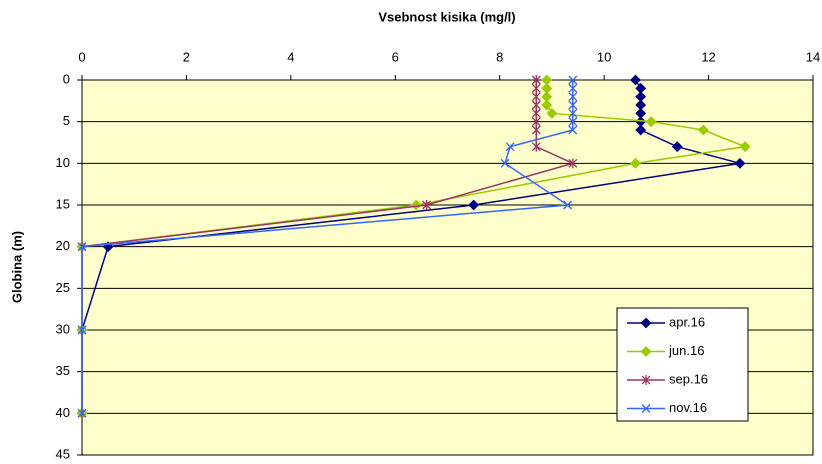 This screenshot has width=822, height=464. What do you see at coordinates (63, 328) in the screenshot?
I see `y-tick-label: 30` at bounding box center [63, 328].